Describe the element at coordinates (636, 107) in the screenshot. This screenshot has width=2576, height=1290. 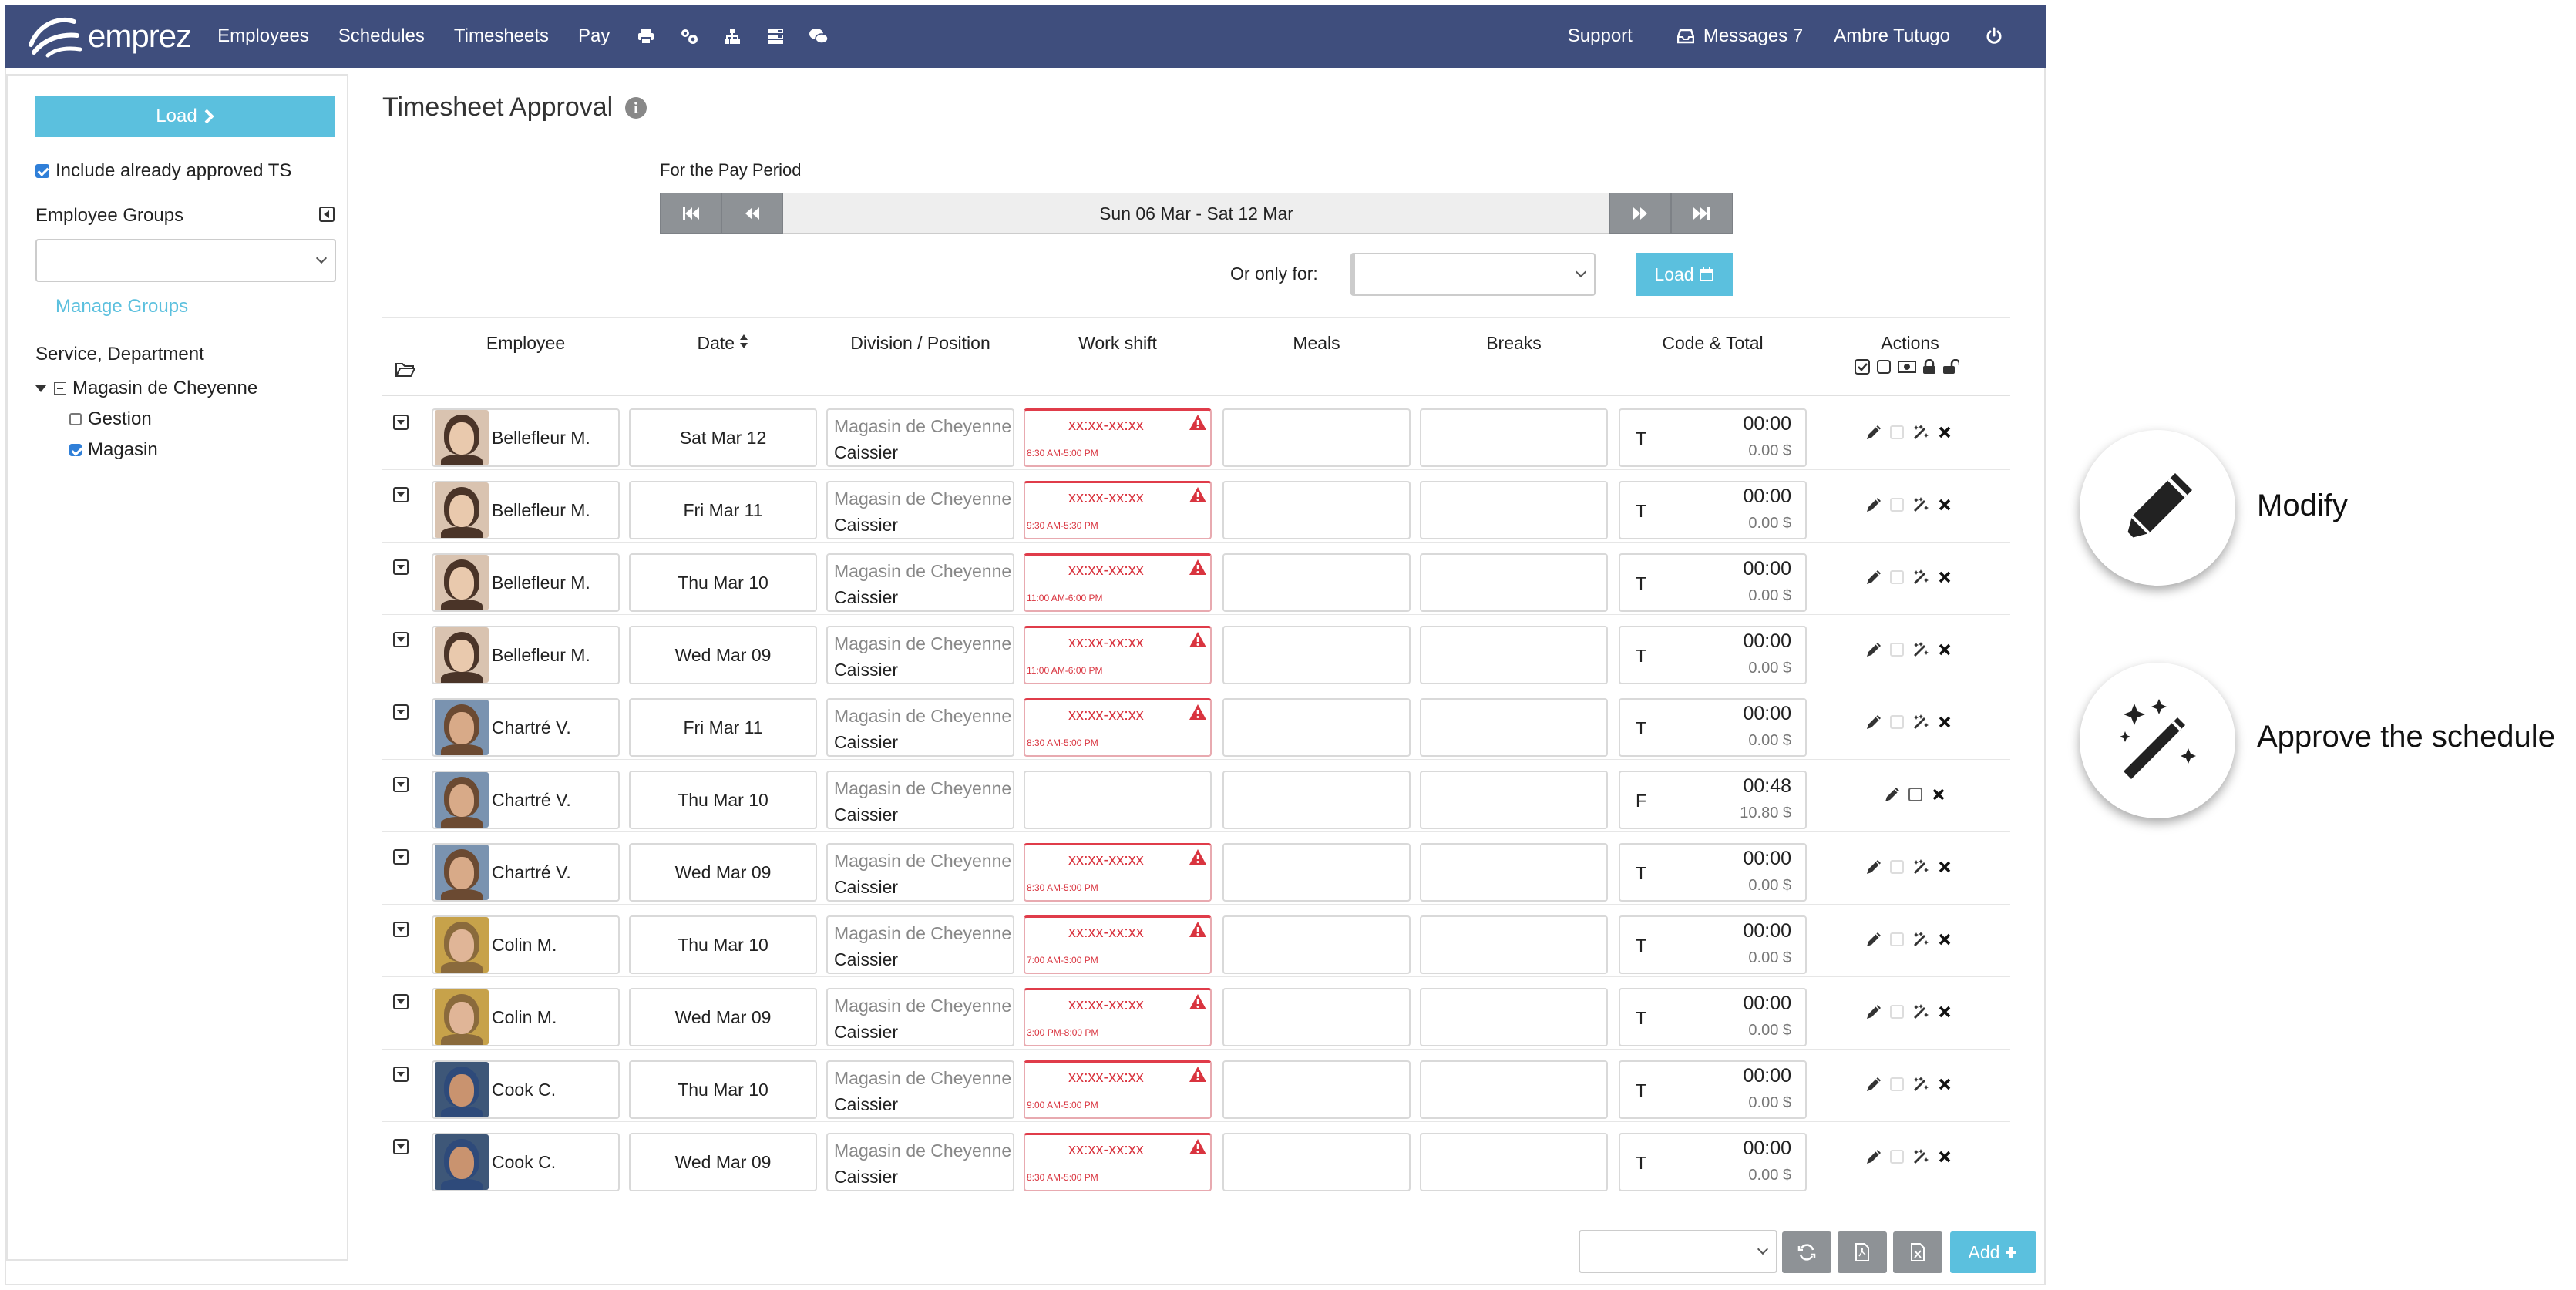
I see `info-icon: i` at that location.